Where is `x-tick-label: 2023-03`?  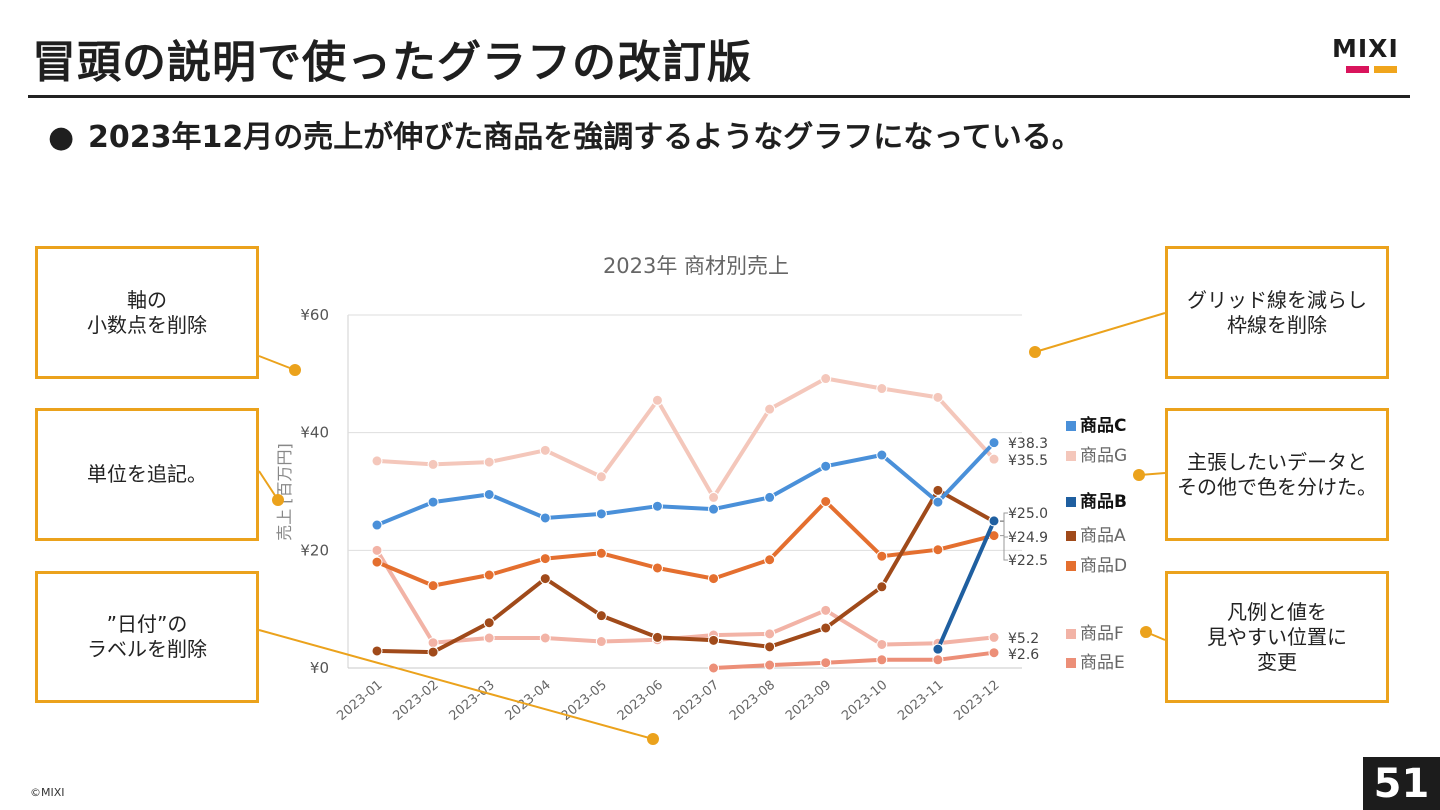
x-tick-label: 2023-03 is located at coordinates (471, 701).